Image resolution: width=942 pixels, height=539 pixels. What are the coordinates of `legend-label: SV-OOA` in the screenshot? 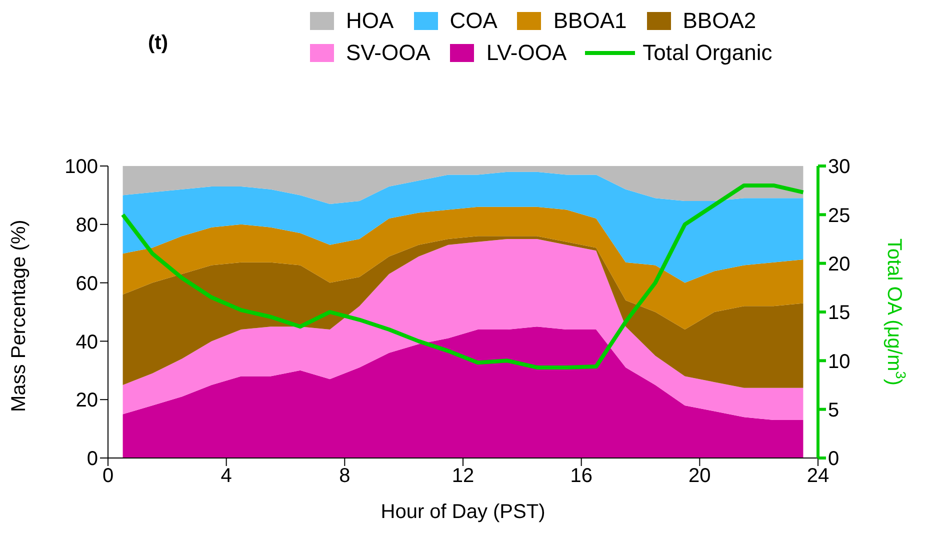 It's located at (388, 53).